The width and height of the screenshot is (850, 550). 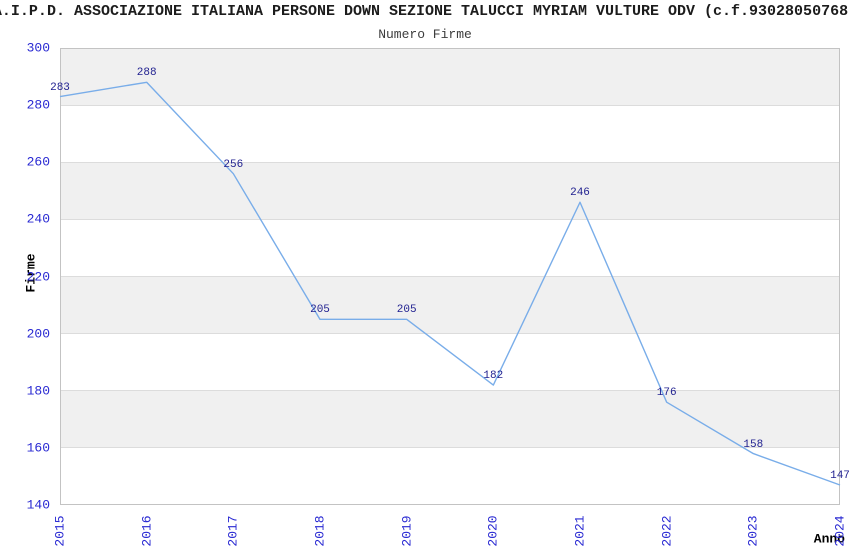 I want to click on x-tick-label: 2015, so click(x=60, y=531).